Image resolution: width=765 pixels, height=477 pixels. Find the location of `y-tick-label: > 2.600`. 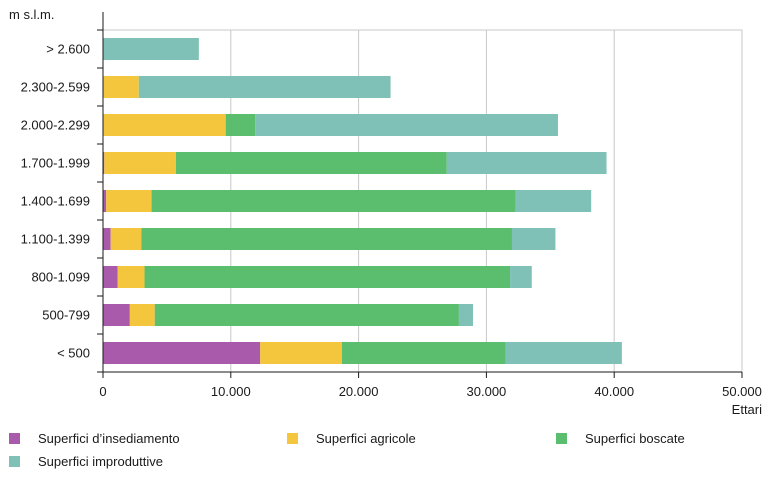

y-tick-label: > 2.600 is located at coordinates (68, 49).